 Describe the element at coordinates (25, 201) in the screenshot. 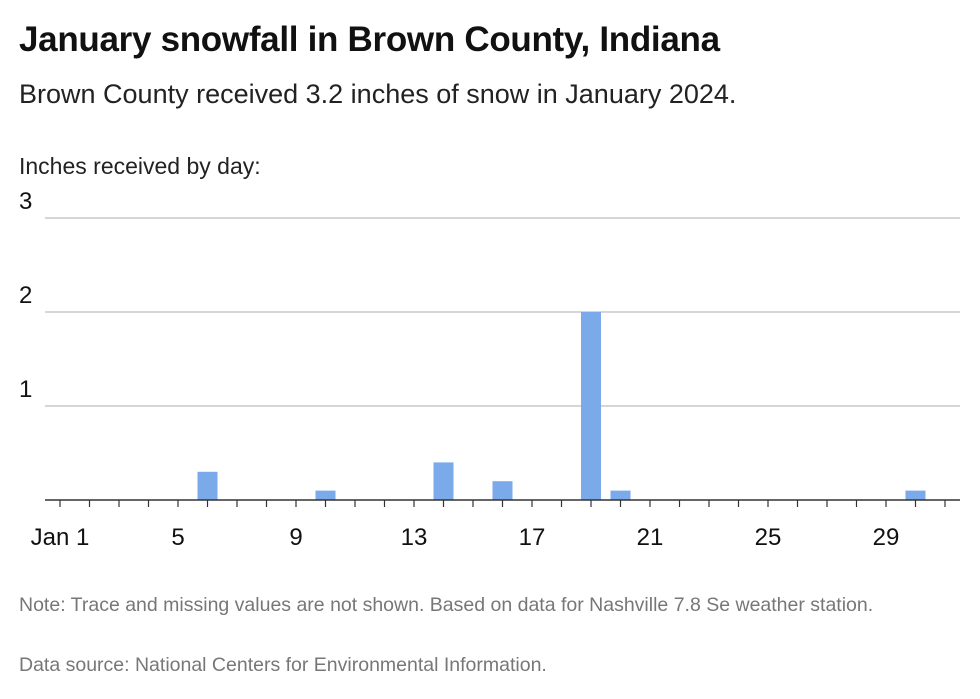

I see `y-tick-label: 3` at that location.